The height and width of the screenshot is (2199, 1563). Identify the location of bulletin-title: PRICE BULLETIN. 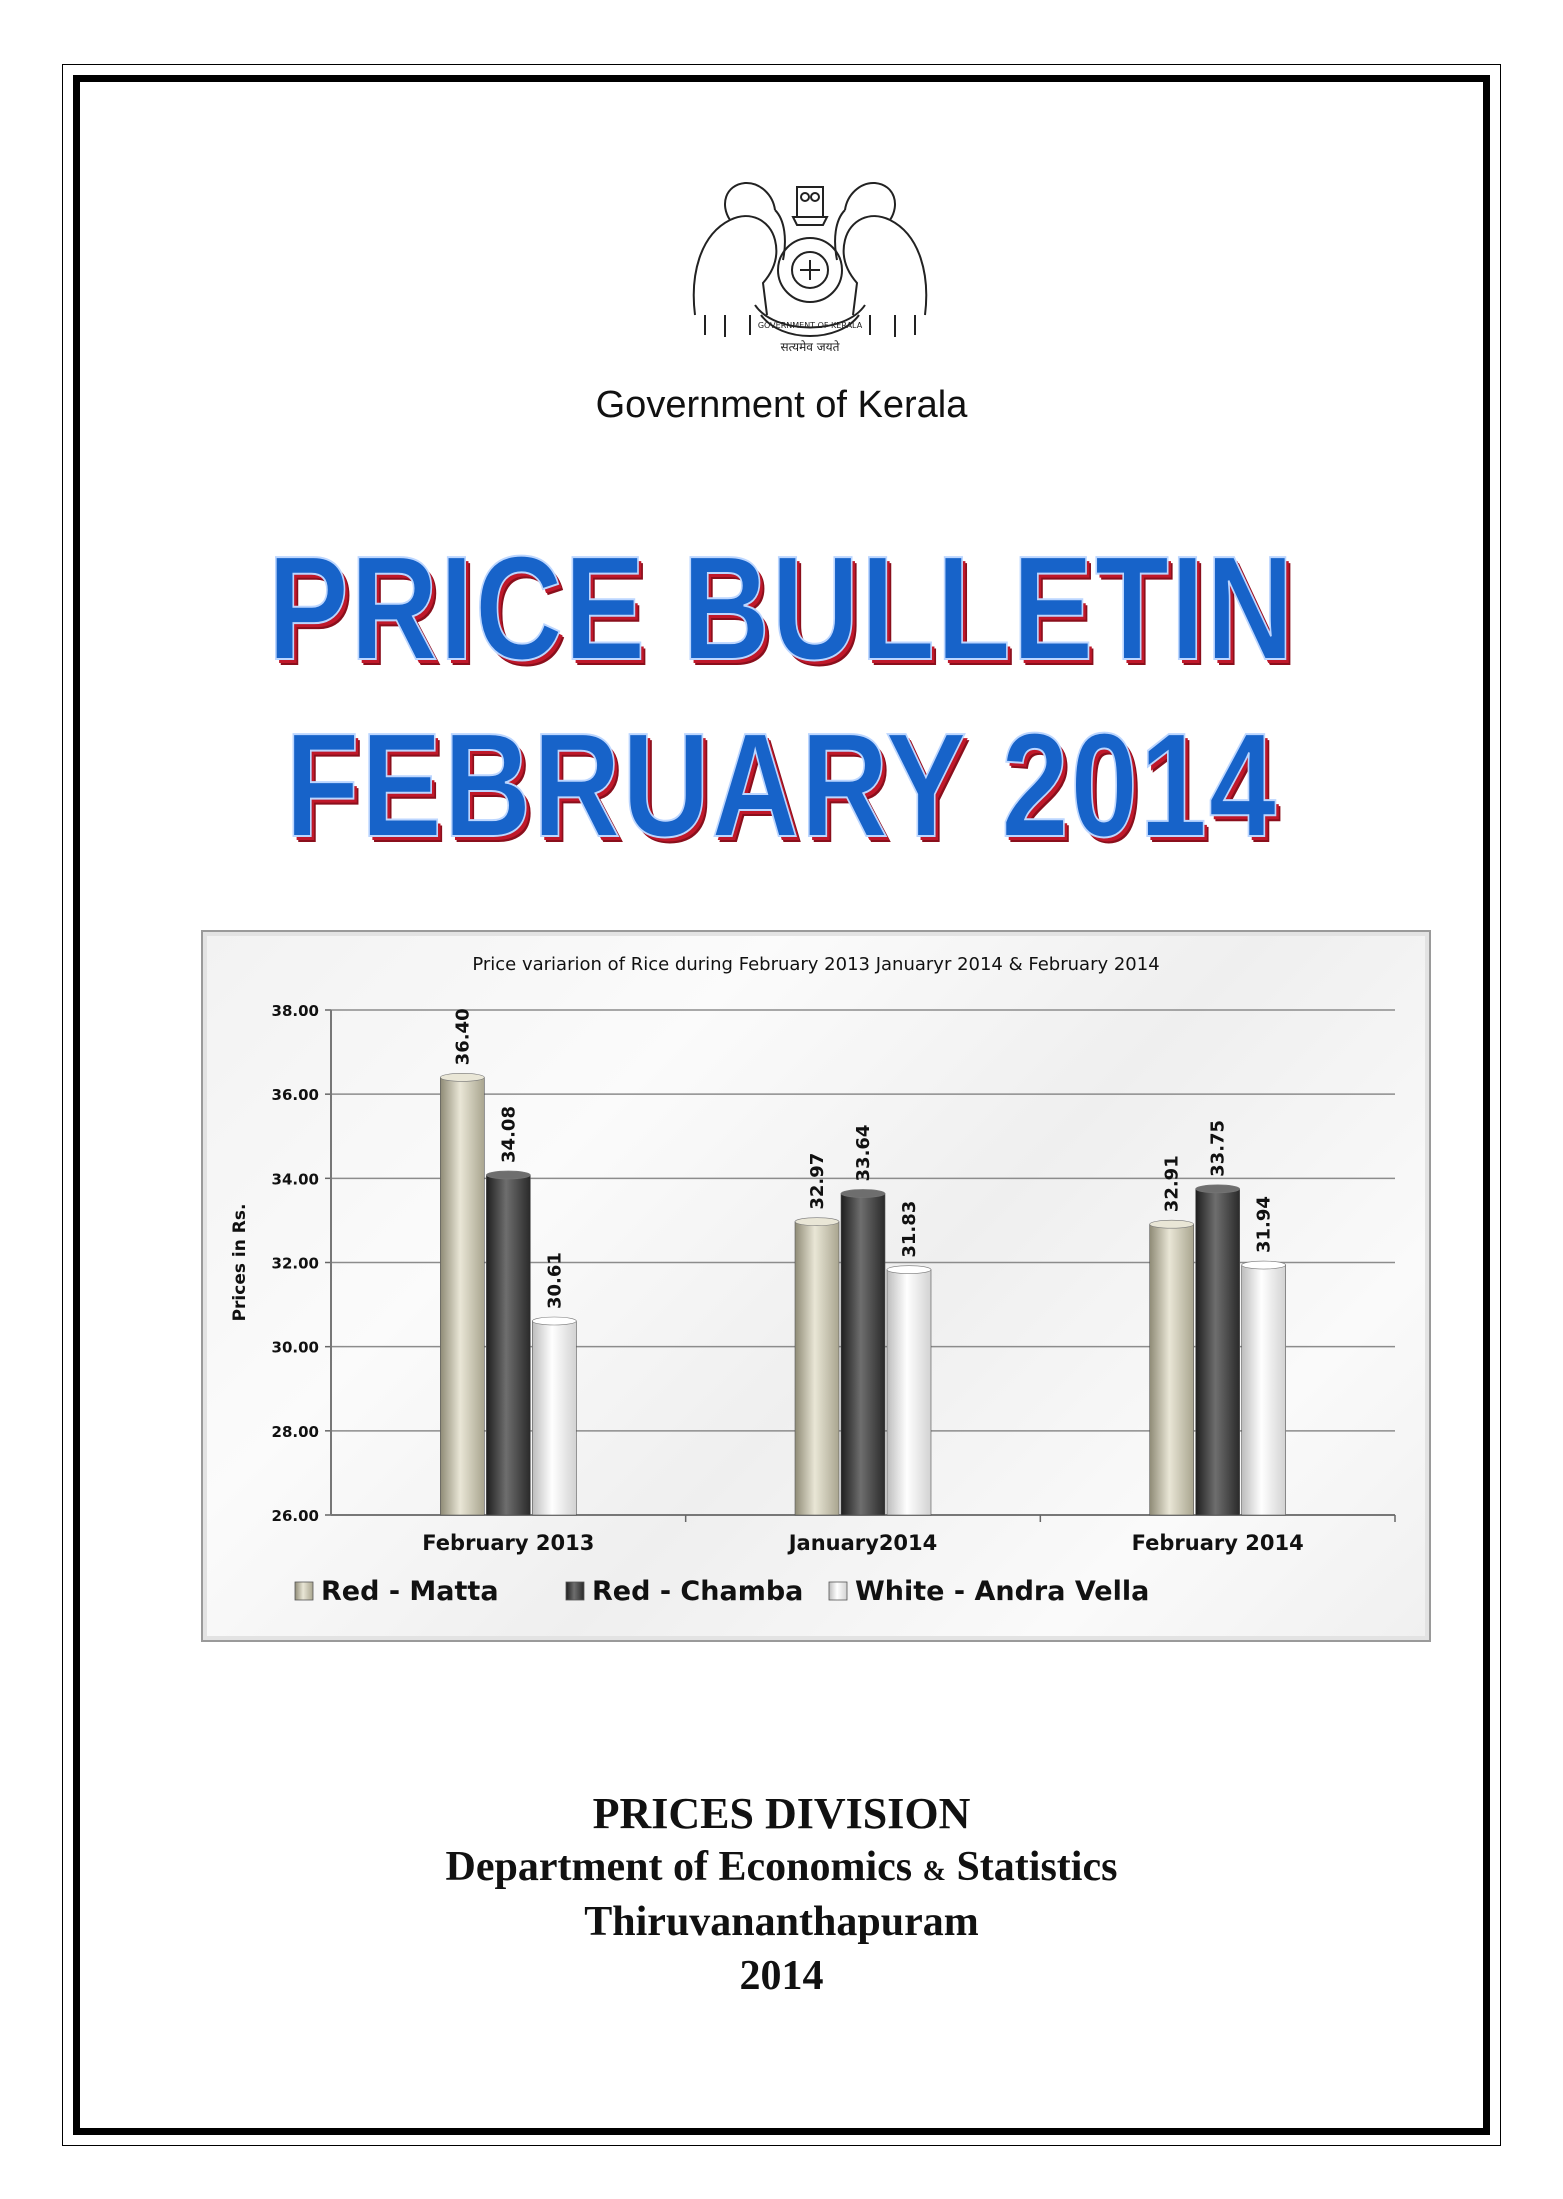
(781, 608).